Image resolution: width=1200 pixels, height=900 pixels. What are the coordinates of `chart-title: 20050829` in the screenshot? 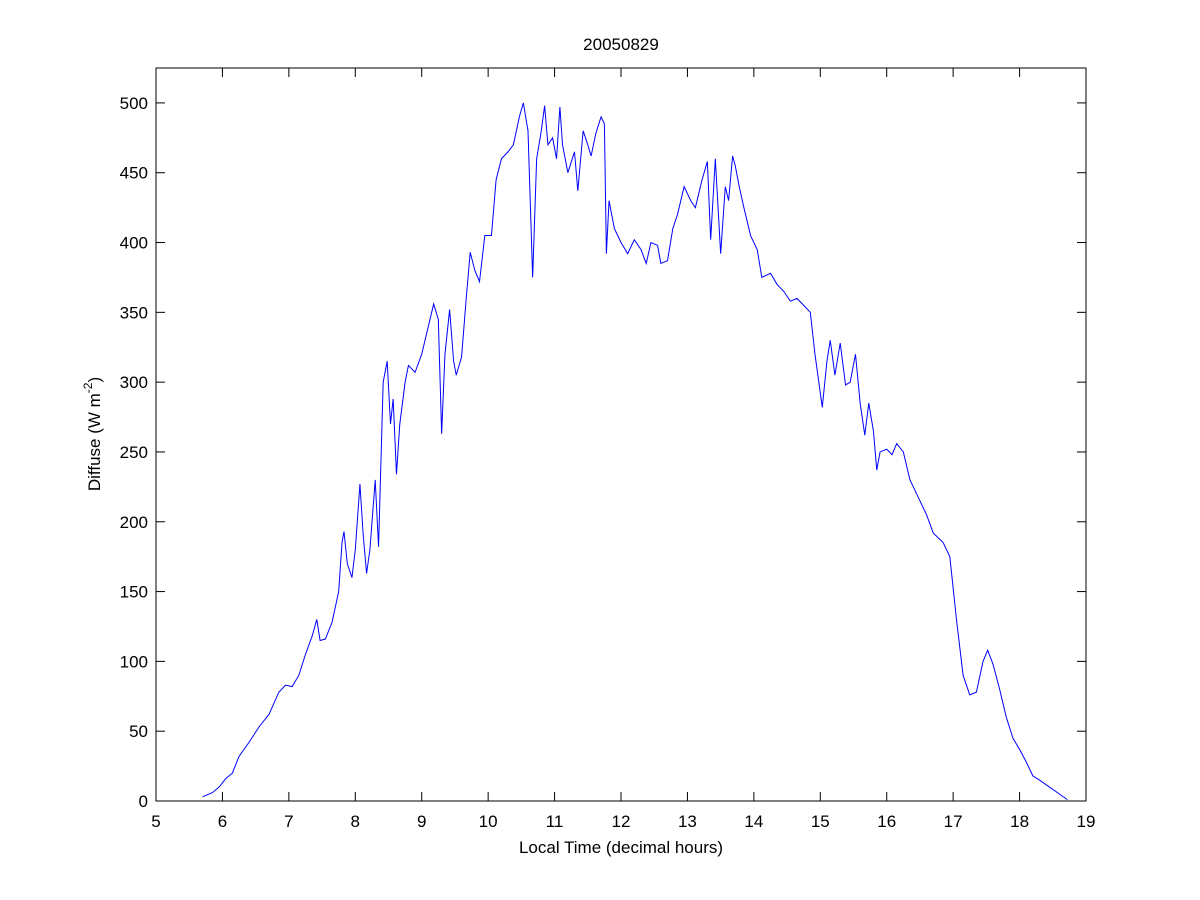 It's located at (621, 44).